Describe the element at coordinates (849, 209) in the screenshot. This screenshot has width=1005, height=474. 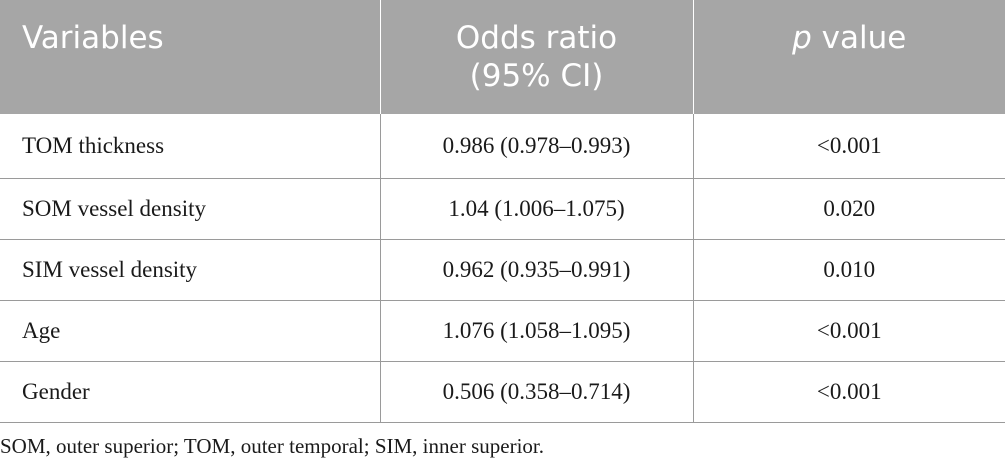
I see `cell-p-value: 0.020` at that location.